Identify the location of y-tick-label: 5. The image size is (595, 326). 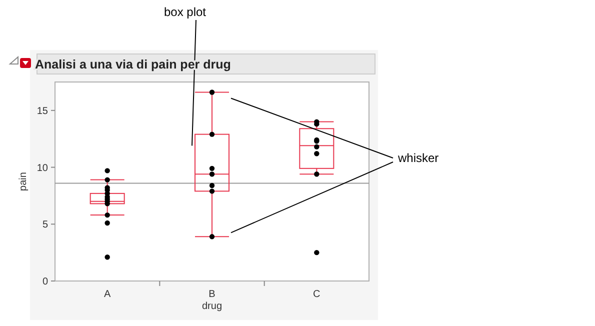
(45, 225).